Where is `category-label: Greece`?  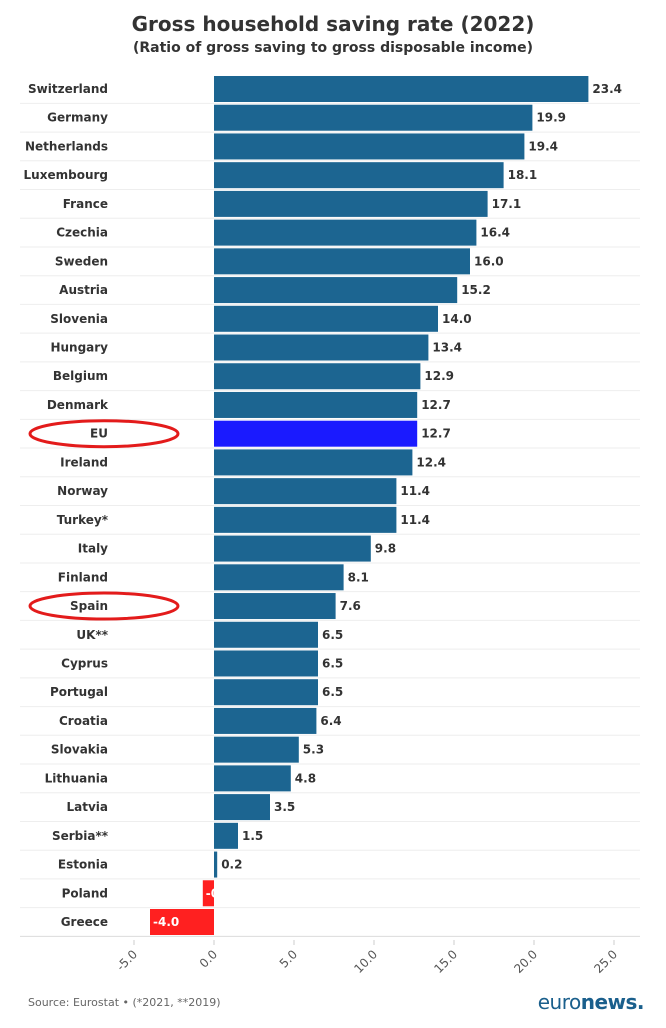
category-label: Greece is located at coordinates (84, 922).